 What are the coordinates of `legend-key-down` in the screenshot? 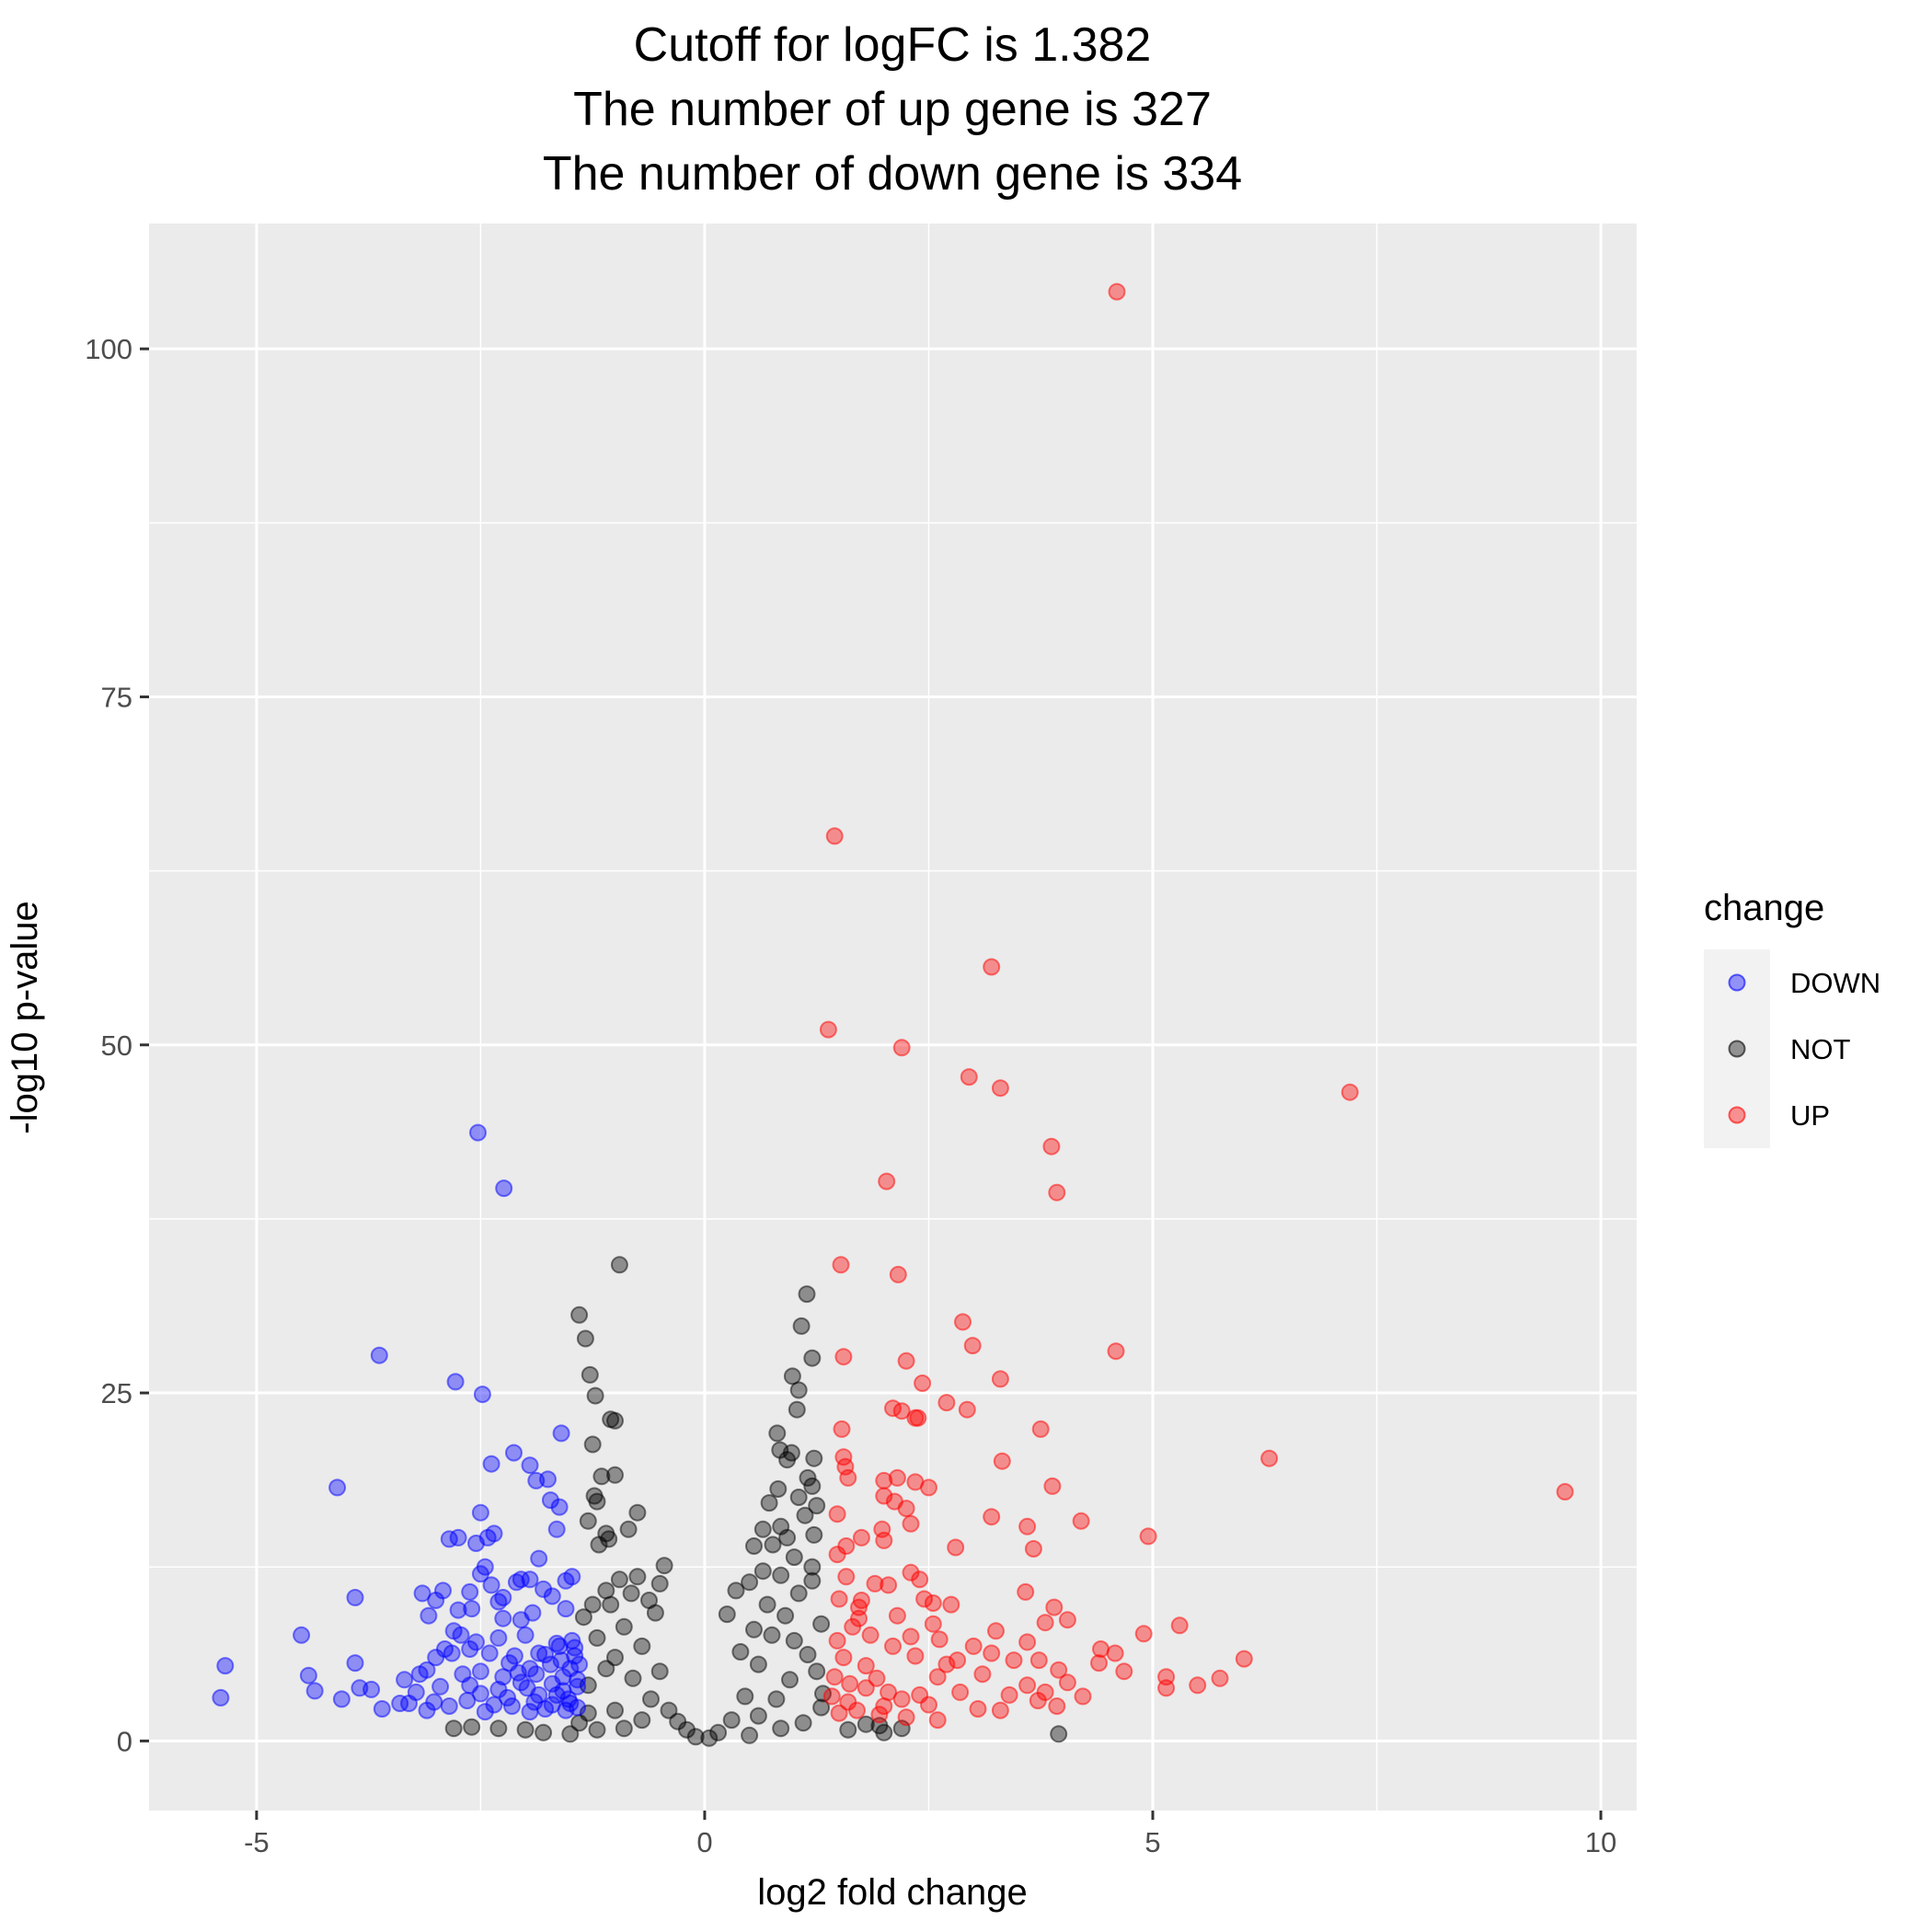 It's located at (1737, 982).